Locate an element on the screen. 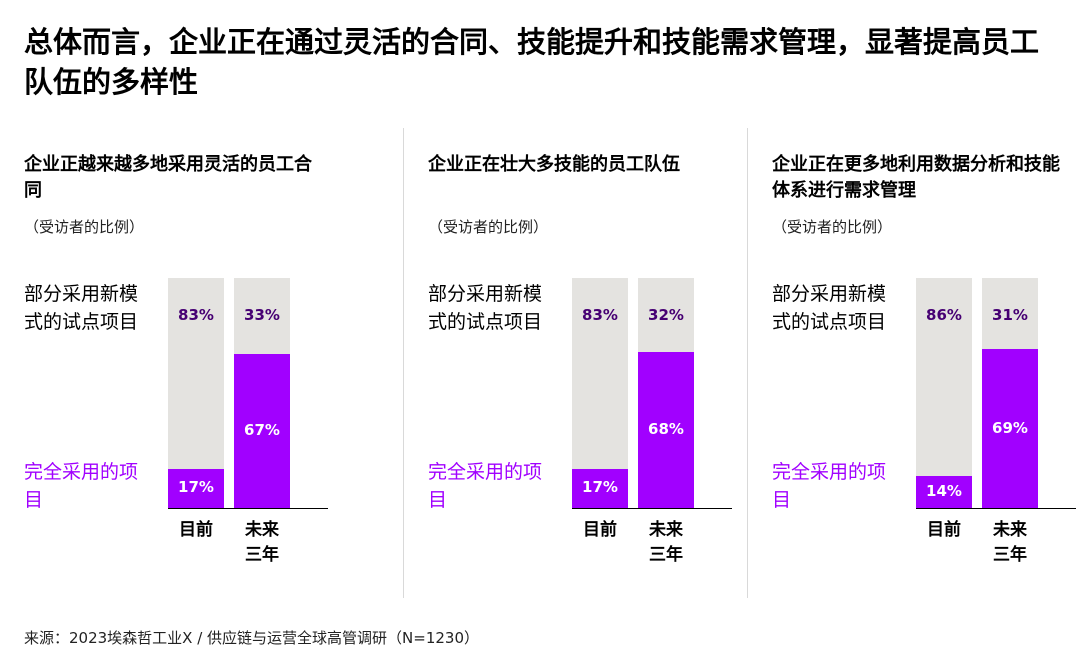 This screenshot has width=1080, height=670. chart-title: 企业正在更多地利用数据分析和技能体系进行需求管理 is located at coordinates (916, 177).